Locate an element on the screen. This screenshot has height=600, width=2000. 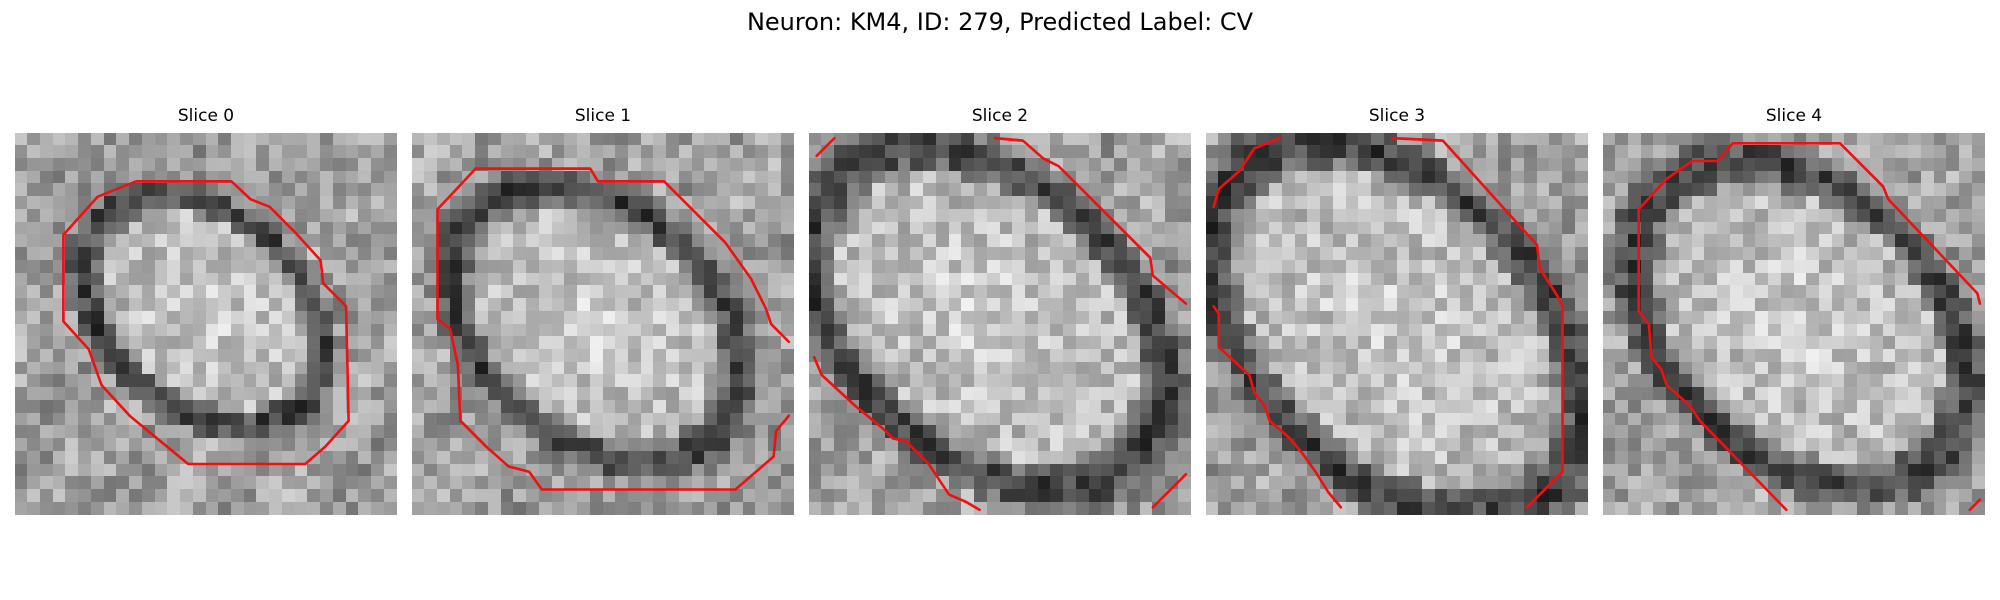
slice-panel-0: Slice 0 is located at coordinates (206, 310).